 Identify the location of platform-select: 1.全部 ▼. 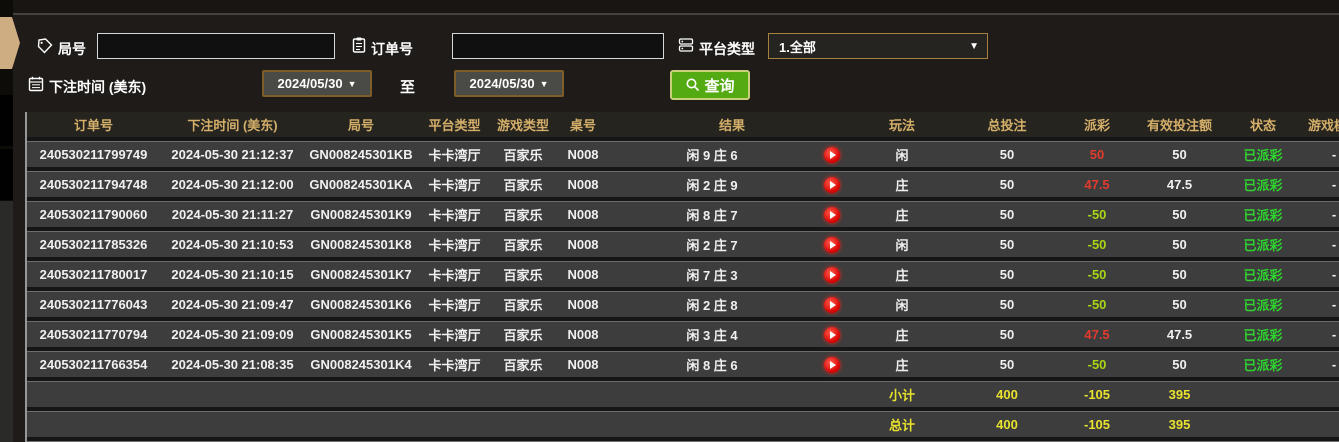
(878, 46).